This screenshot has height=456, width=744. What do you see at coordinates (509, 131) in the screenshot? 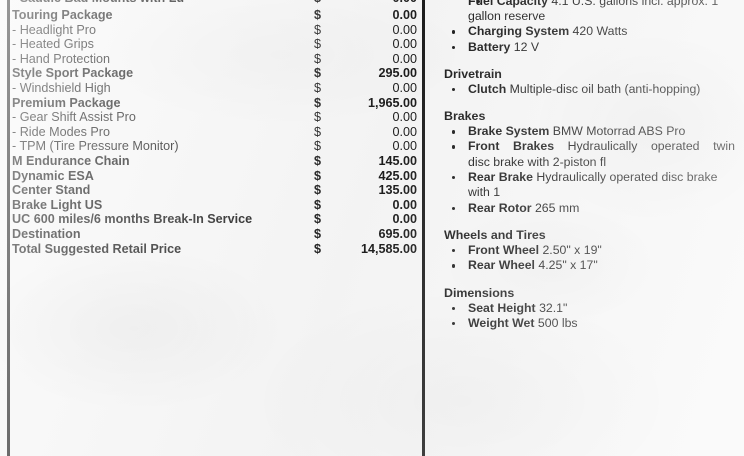
I see `spec-term: Brake System` at bounding box center [509, 131].